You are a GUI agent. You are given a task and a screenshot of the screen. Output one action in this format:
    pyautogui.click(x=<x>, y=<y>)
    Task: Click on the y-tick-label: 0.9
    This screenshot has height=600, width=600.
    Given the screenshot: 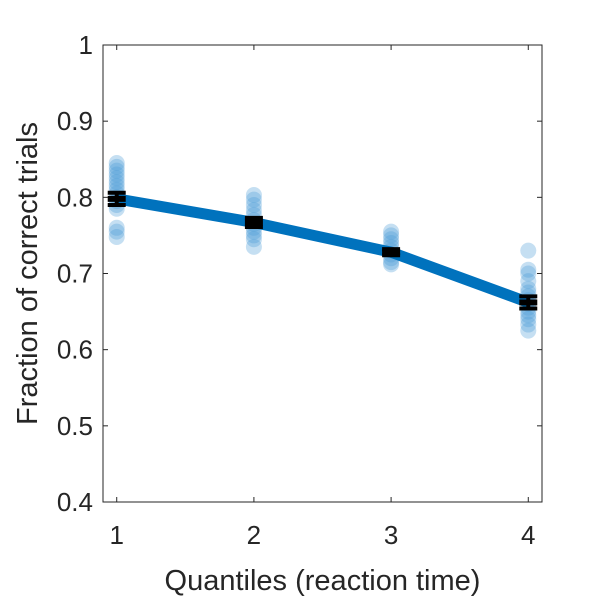 What is the action you would take?
    pyautogui.click(x=75, y=121)
    